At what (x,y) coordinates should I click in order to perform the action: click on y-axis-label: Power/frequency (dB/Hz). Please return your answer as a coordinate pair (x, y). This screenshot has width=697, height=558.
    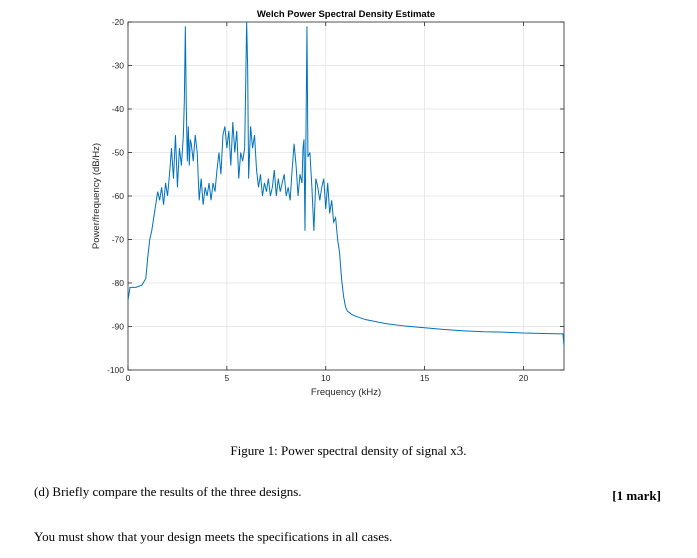
    Looking at the image, I should click on (96, 196).